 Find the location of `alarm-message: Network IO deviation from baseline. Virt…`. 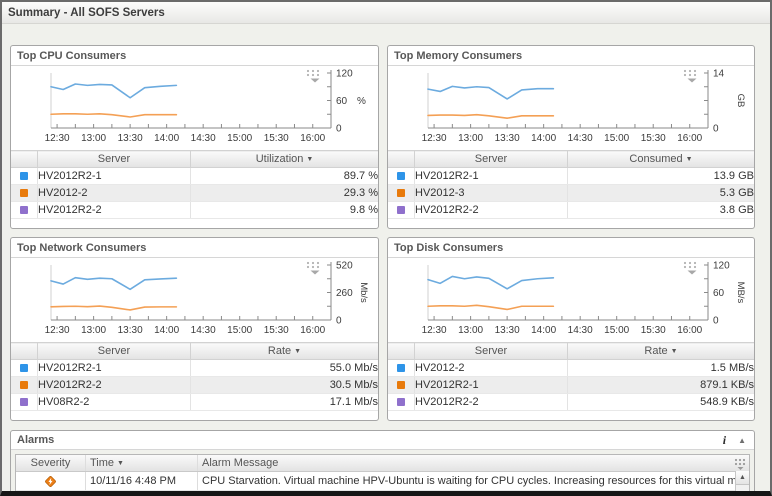

alarm-message: Network IO deviation from baseline. Virt… is located at coordinates (473, 493).